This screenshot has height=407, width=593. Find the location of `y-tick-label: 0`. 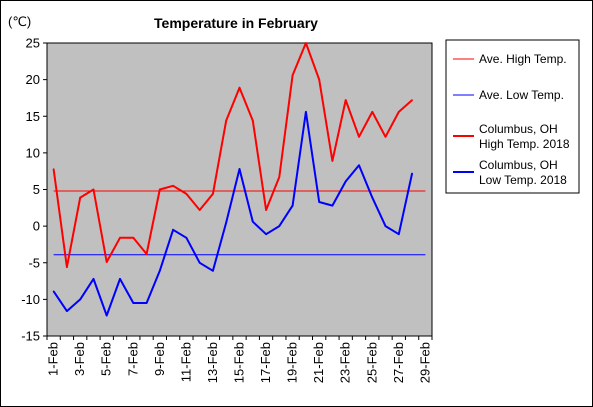

y-tick-label: 0 is located at coordinates (36, 226).